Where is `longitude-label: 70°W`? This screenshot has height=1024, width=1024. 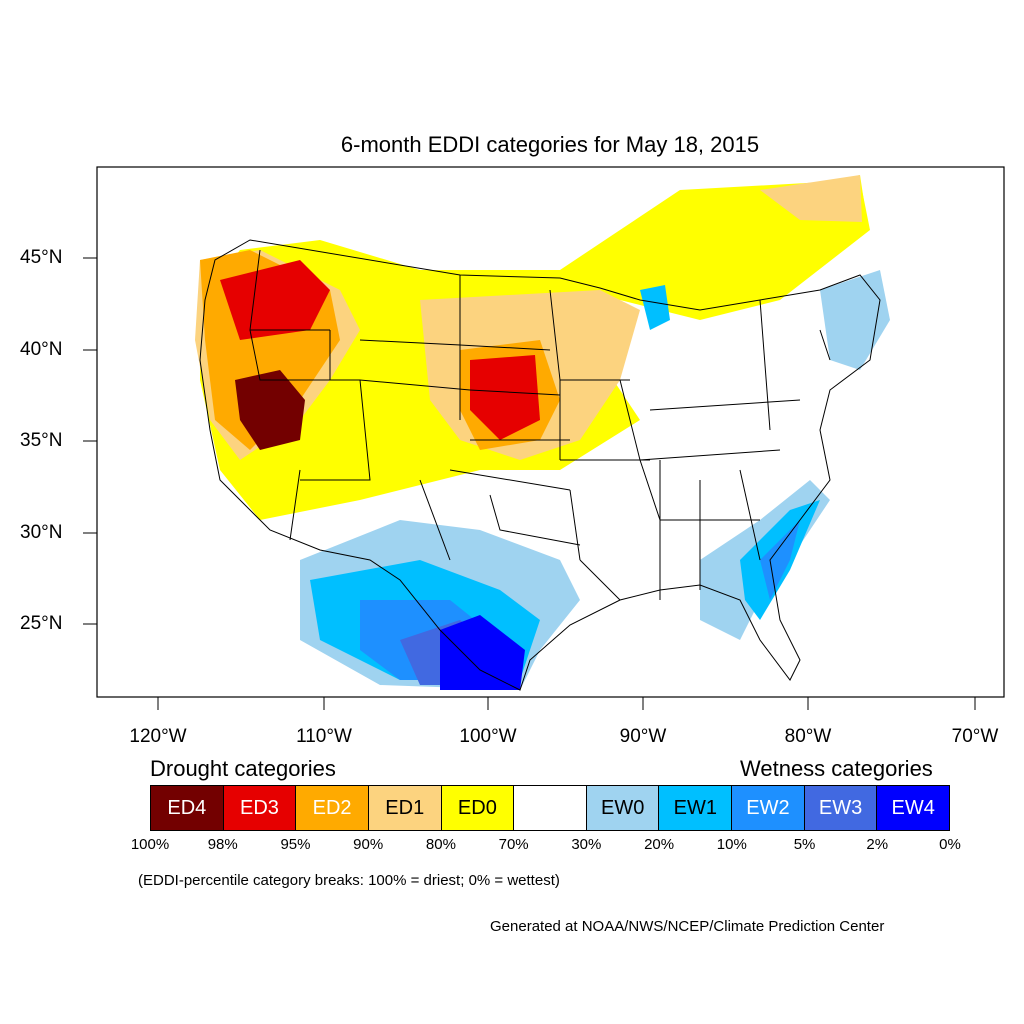
longitude-label: 70°W is located at coordinates (975, 736).